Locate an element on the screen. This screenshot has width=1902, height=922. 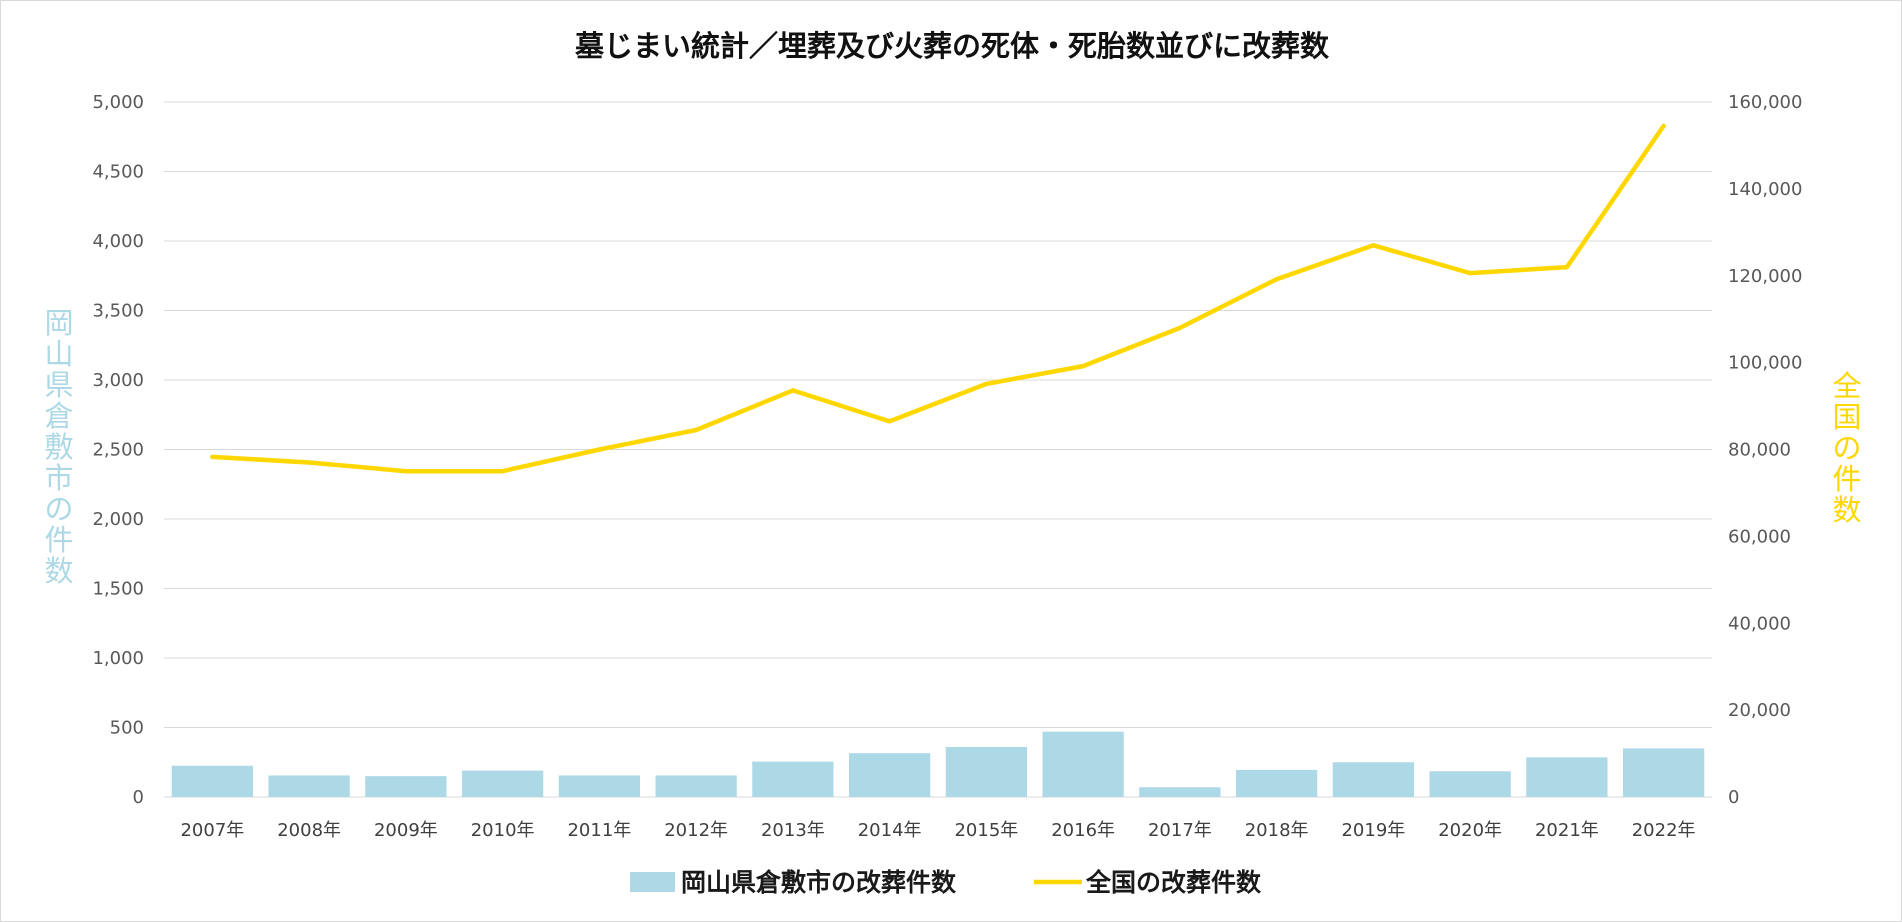
left-axis-title: 岡山県倉敷市の件数 is located at coordinates (58, 447).